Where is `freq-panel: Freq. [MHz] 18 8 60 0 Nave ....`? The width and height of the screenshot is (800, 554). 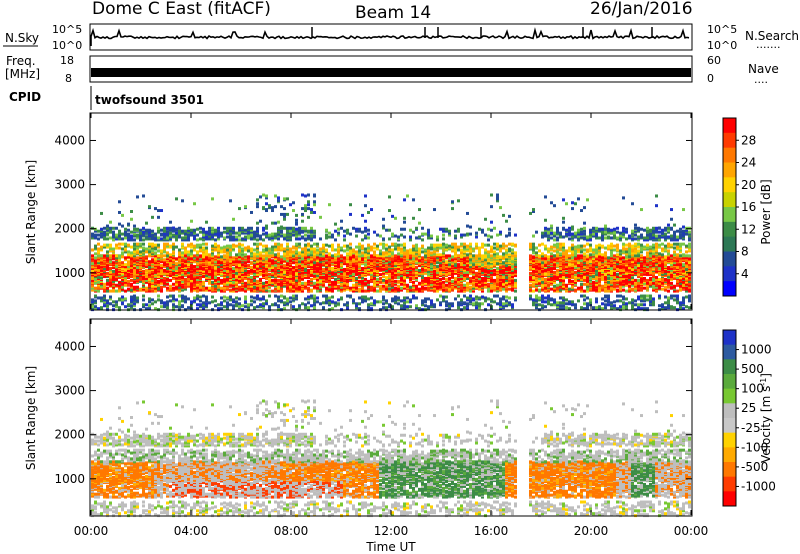
freq-panel: Freq. [MHz] 18 8 60 0 Nave .... is located at coordinates (392, 70).